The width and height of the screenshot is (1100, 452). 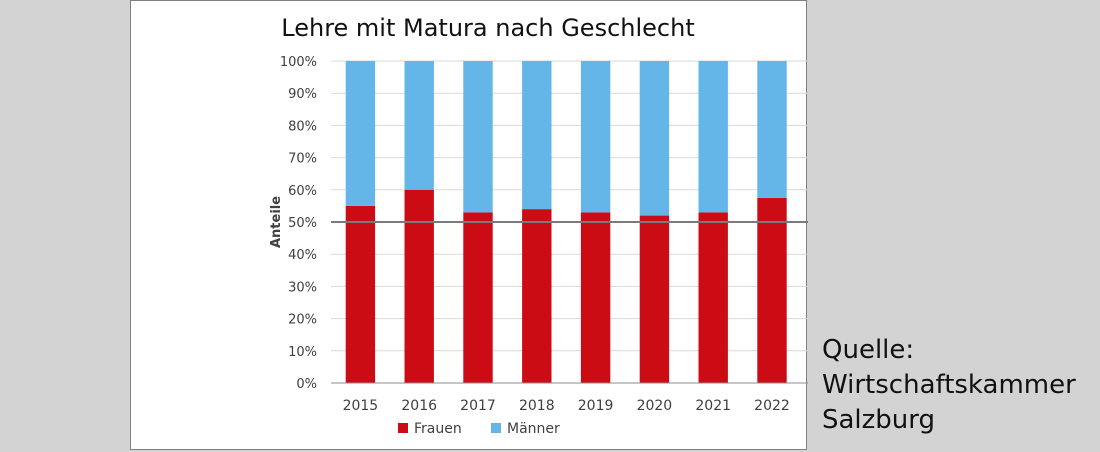 What do you see at coordinates (438, 429) in the screenshot?
I see `legend-label: Frauen` at bounding box center [438, 429].